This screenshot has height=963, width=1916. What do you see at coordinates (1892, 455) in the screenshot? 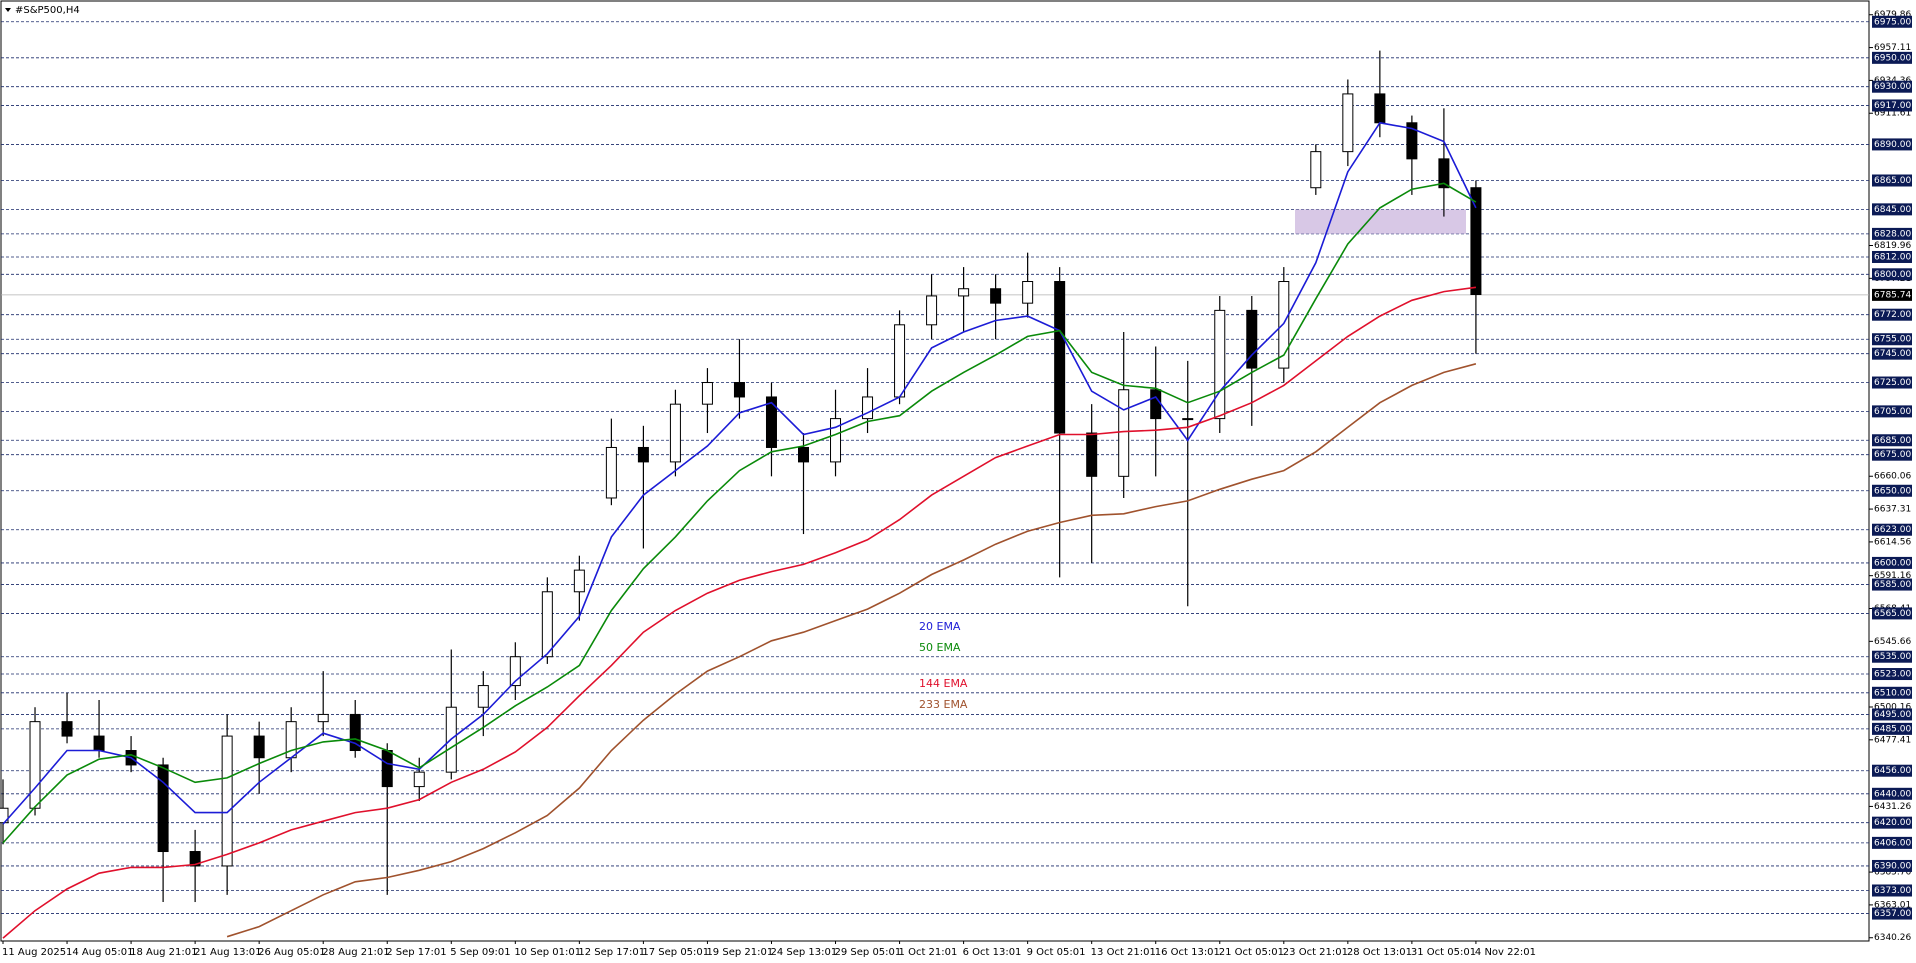
I see `level-label: 6675.00` at bounding box center [1892, 455].